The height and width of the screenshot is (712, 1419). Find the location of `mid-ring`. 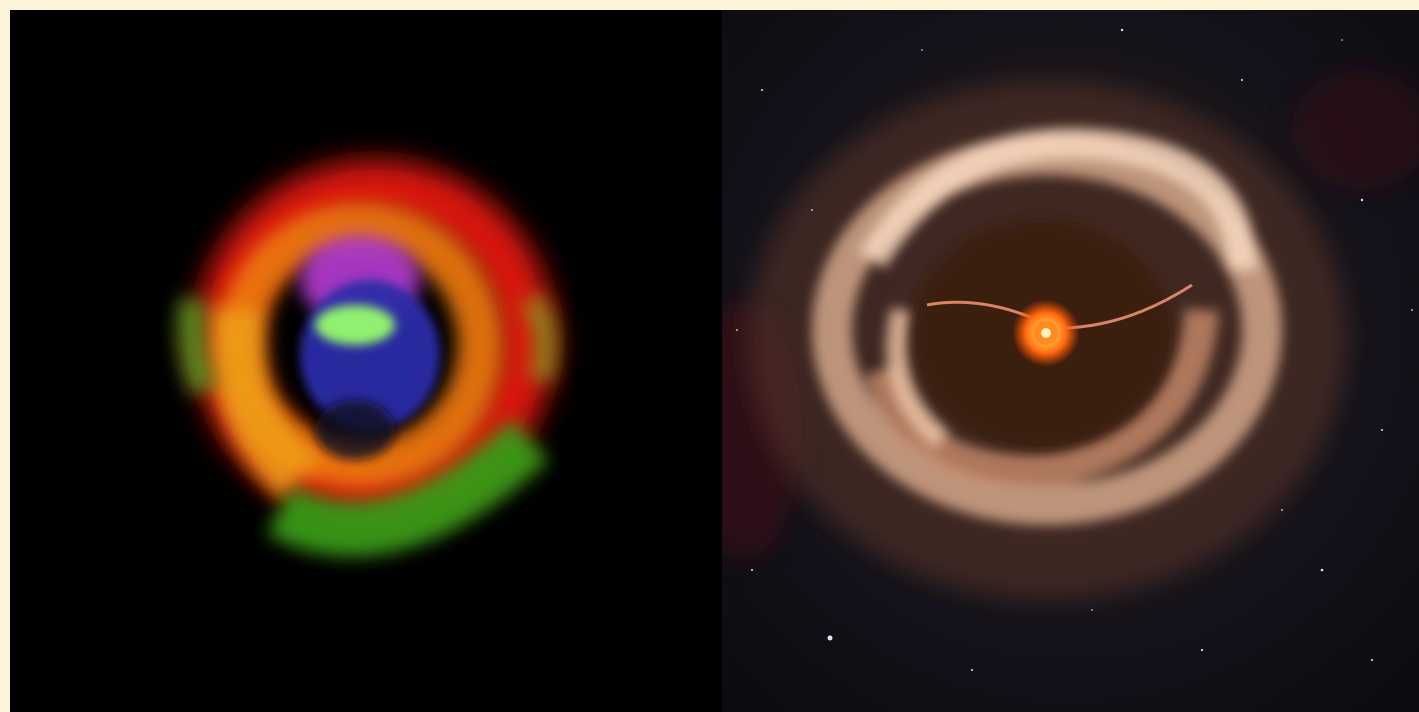

mid-ring is located at coordinates (356, 351).